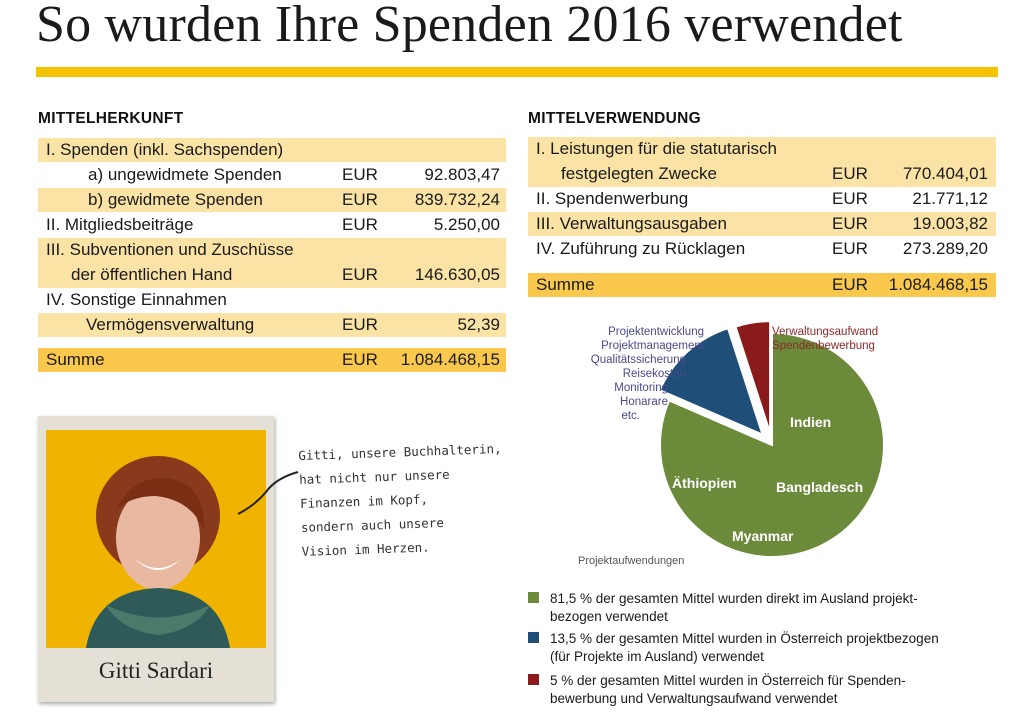 The image size is (1030, 728). What do you see at coordinates (170, 249) in the screenshot?
I see `row-label: III. Subventionen und Zuschüsse` at bounding box center [170, 249].